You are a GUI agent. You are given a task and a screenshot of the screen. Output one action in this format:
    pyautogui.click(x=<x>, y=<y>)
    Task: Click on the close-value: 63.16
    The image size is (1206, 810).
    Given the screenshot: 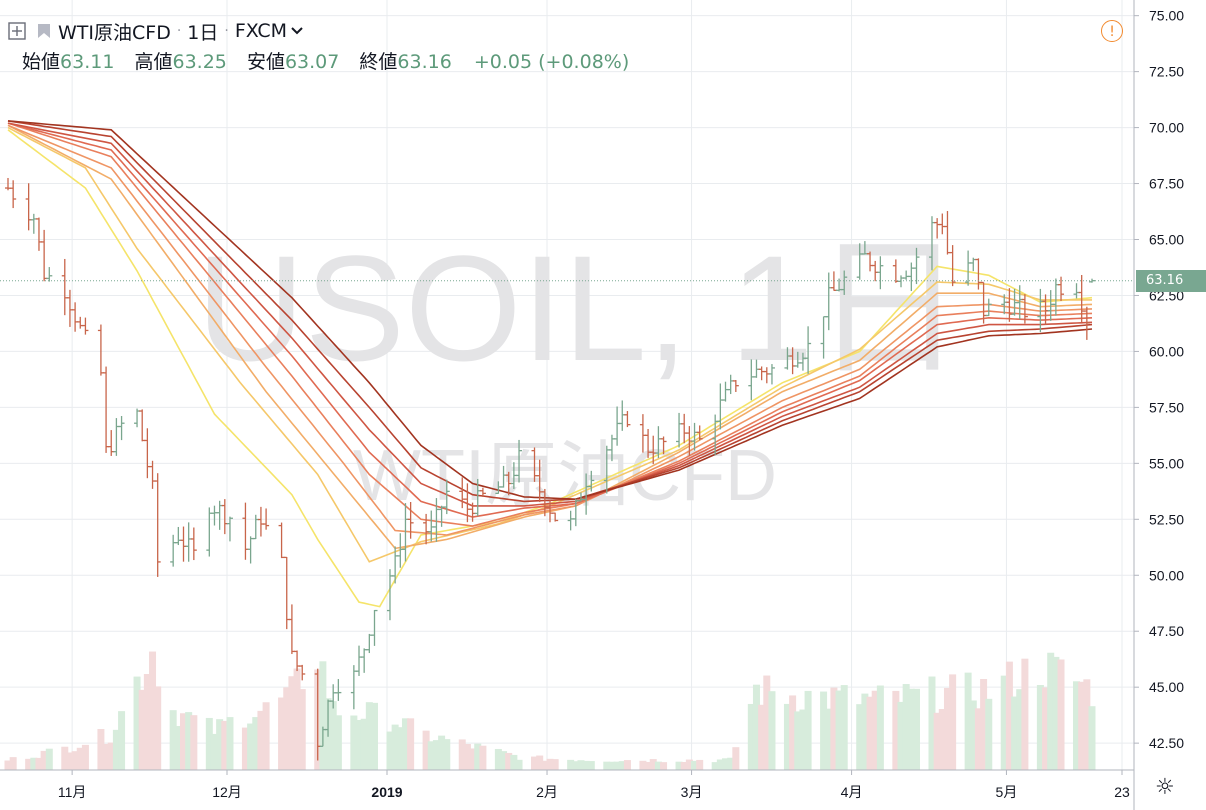 What is the action you would take?
    pyautogui.click(x=424, y=62)
    